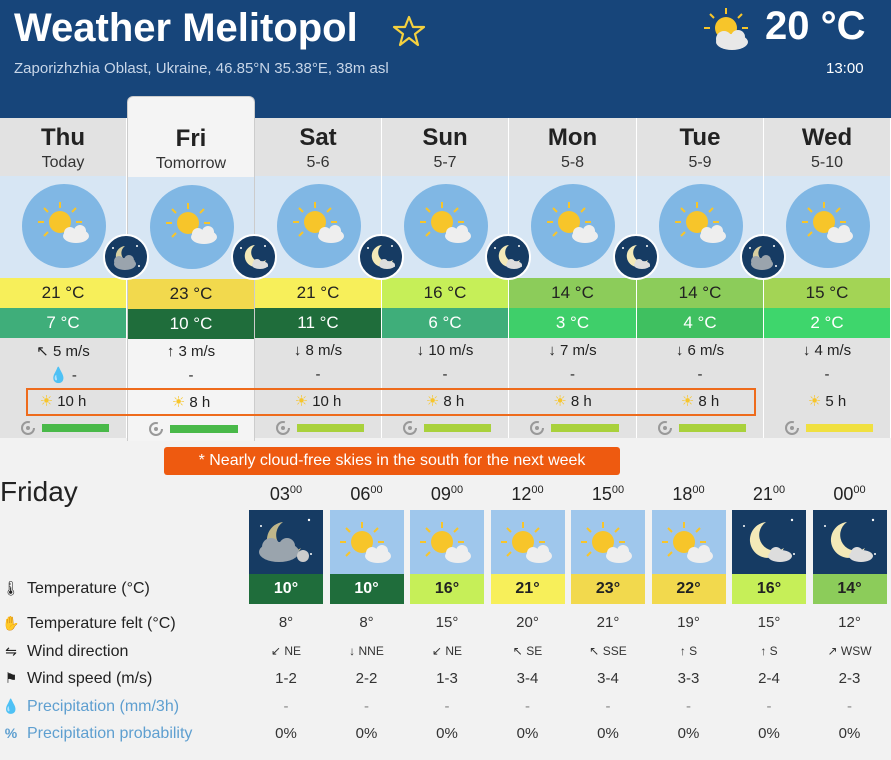 This screenshot has height=760, width=891. Describe the element at coordinates (276, 651) in the screenshot. I see `wind-arrow-icon: ↙` at that location.